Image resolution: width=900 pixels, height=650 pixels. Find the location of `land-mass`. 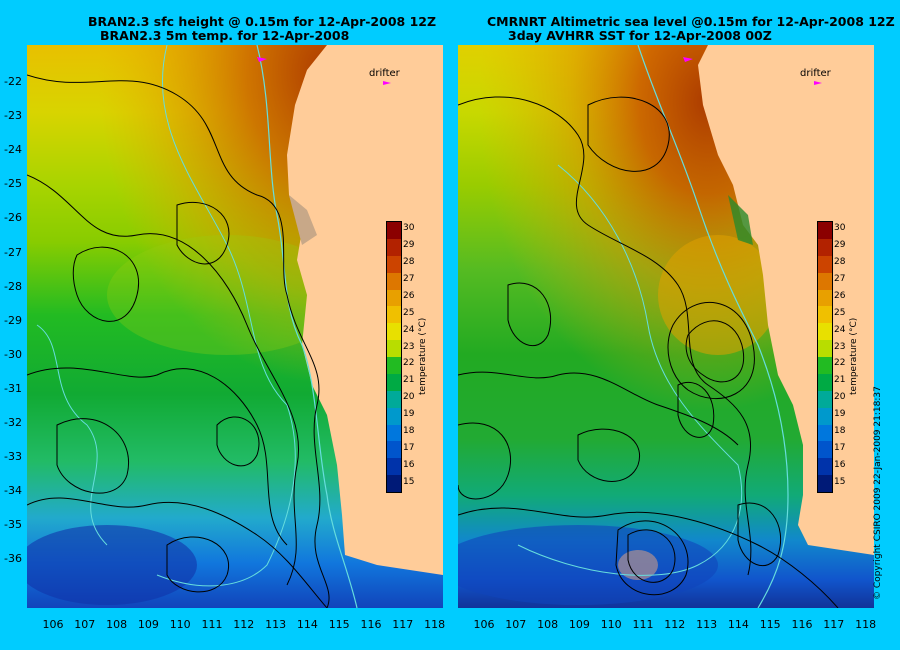

land-mass is located at coordinates (365, 310).